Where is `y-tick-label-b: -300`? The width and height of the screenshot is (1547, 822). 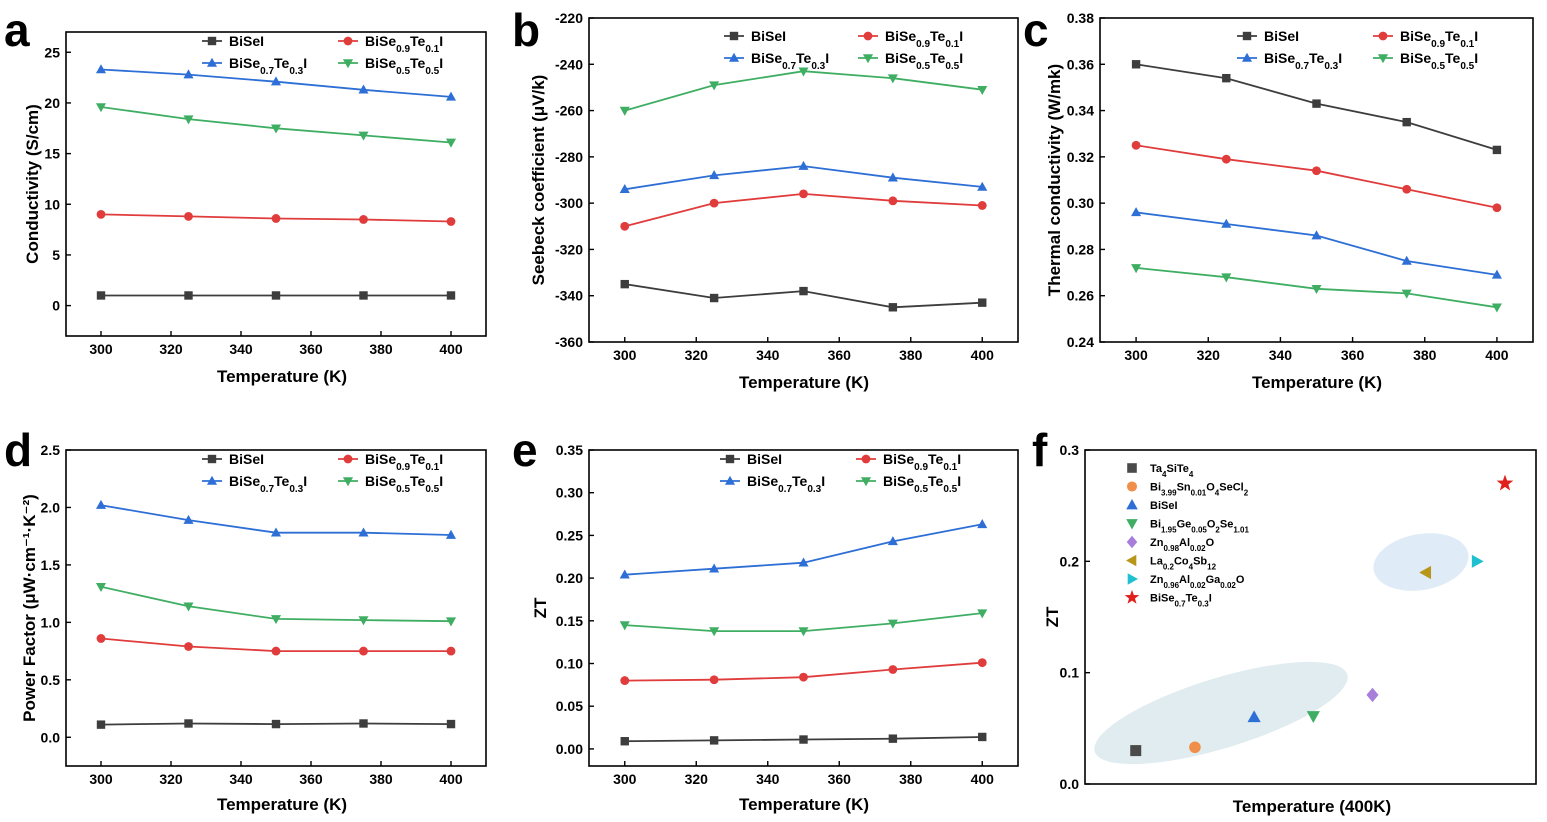 y-tick-label-b: -300 is located at coordinates (569, 203).